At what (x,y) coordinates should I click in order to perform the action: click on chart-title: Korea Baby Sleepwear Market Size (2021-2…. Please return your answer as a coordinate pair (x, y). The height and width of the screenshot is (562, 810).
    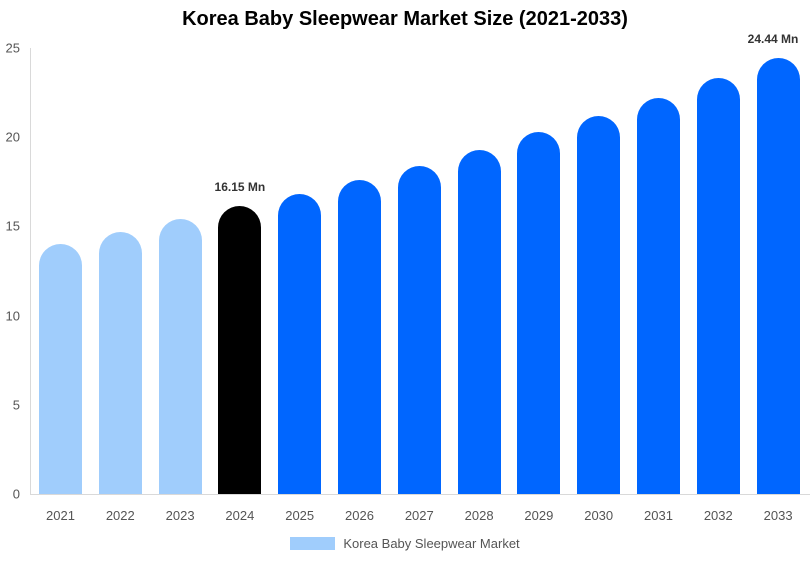
    Looking at the image, I should click on (405, 19).